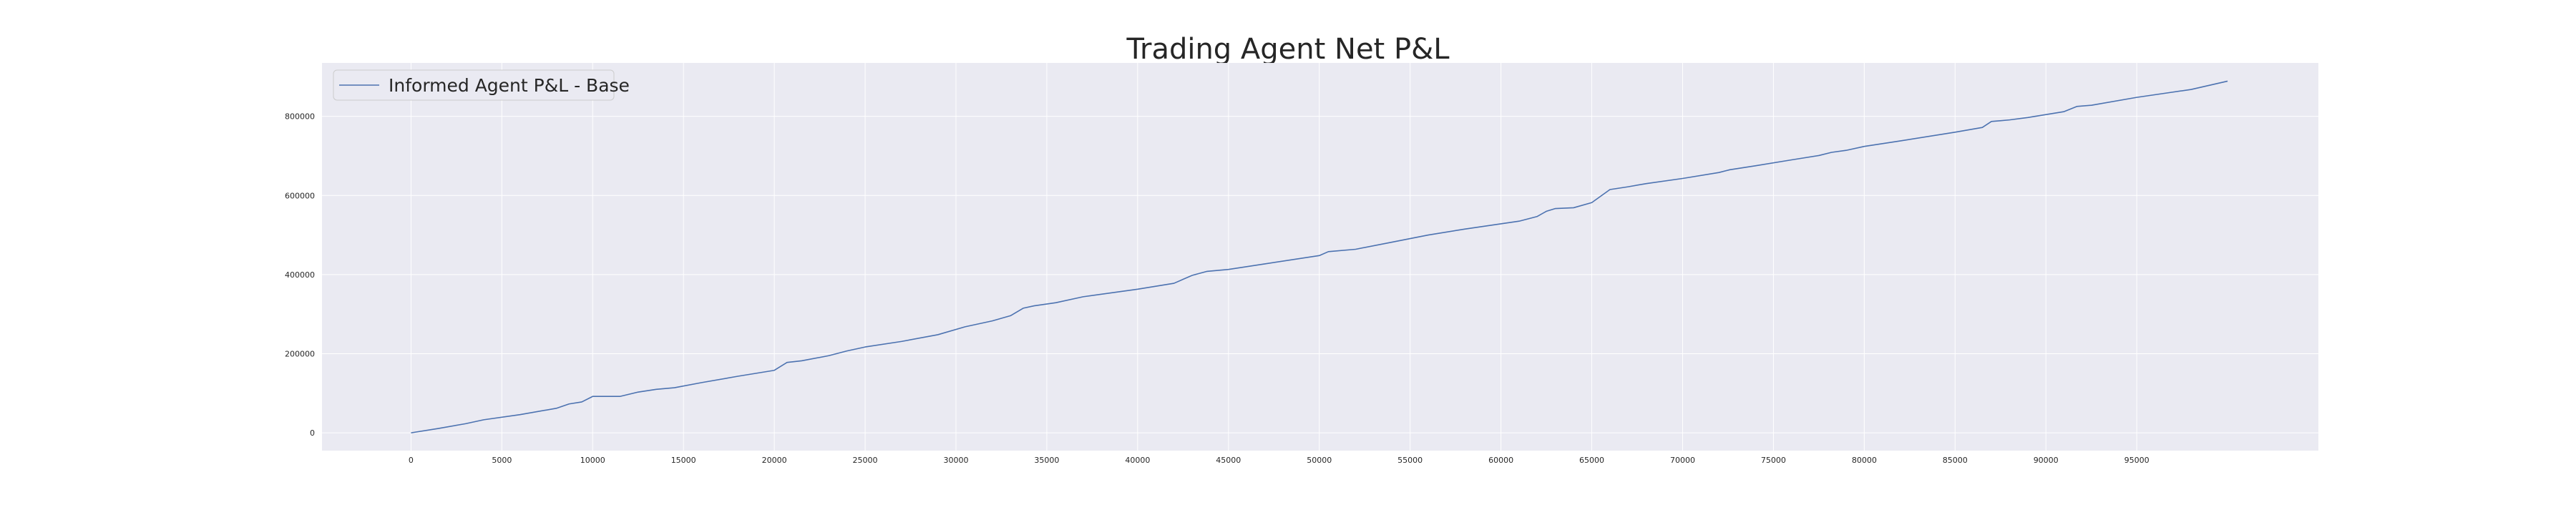 The width and height of the screenshot is (2576, 515). Describe the element at coordinates (683, 460) in the screenshot. I see `x-tick-label: 15000` at that location.